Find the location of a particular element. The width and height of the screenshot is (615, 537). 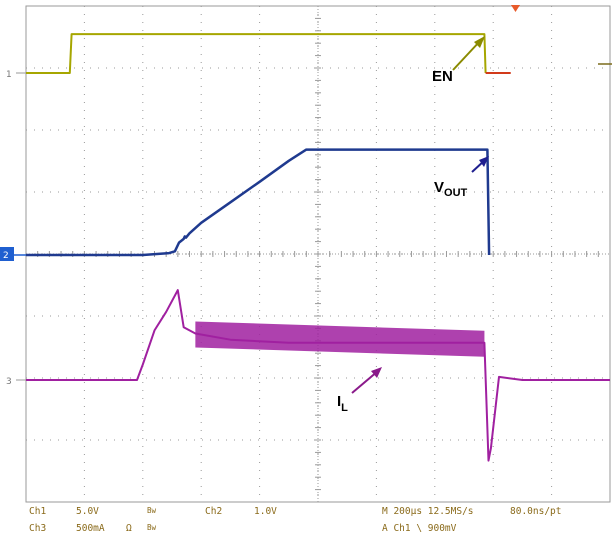

ch1-scale: 5.0V is located at coordinates (87, 511).